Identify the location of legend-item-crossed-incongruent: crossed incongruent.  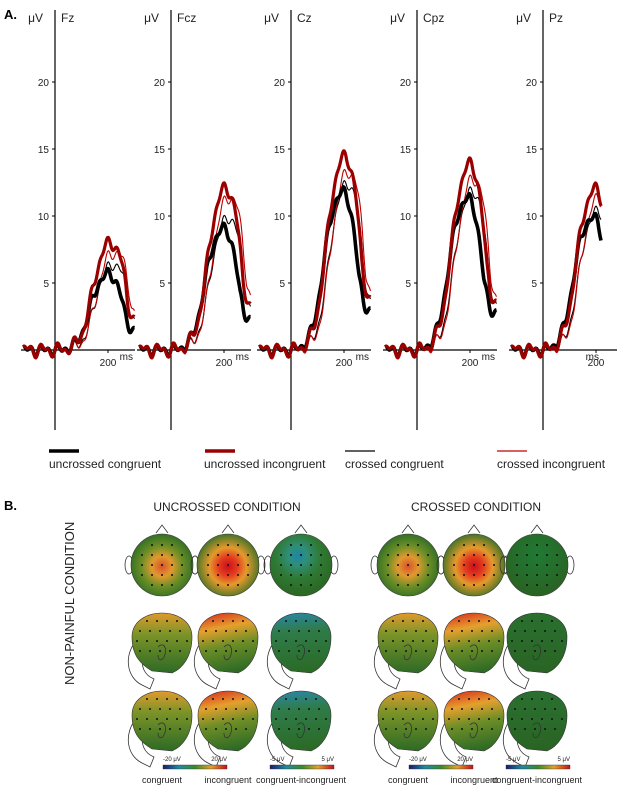
(551, 460).